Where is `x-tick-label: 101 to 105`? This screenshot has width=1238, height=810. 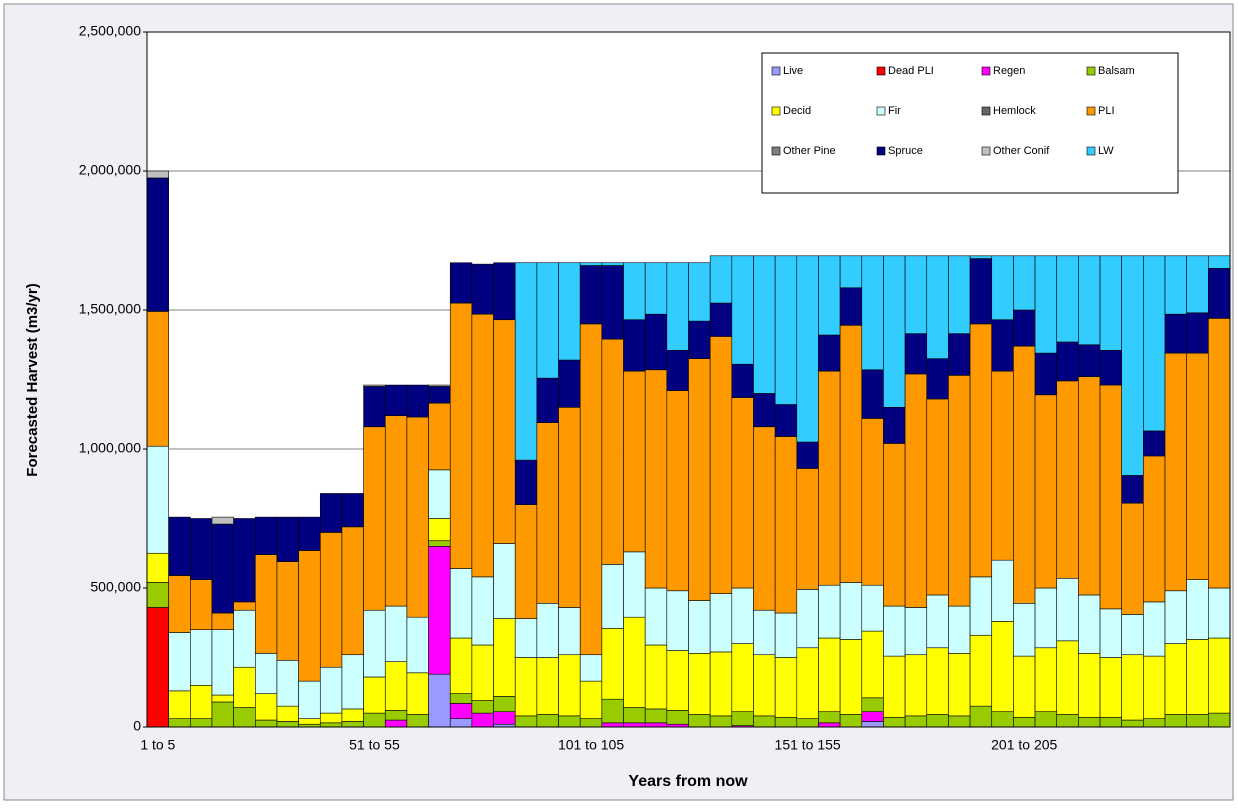 x-tick-label: 101 to 105 is located at coordinates (591, 745).